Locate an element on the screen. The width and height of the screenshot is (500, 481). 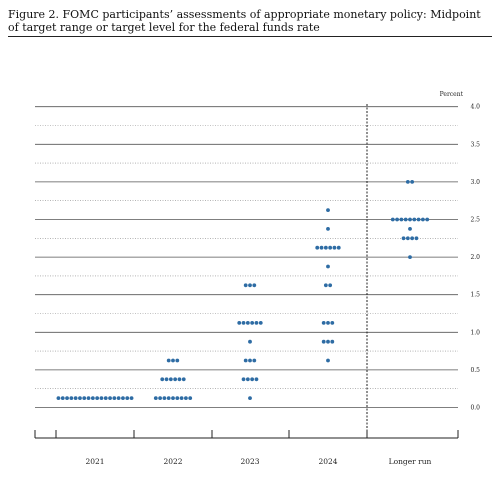
x-category-label: 2023 is located at coordinates (249, 461).